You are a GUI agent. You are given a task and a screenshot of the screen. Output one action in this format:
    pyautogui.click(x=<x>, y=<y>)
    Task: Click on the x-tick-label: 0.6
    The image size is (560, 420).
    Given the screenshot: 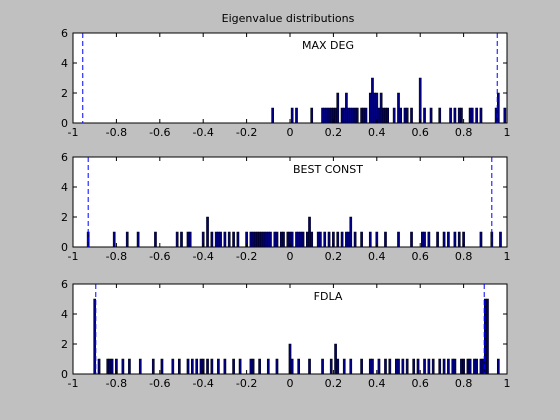 What is the action you would take?
    pyautogui.click(x=420, y=132)
    